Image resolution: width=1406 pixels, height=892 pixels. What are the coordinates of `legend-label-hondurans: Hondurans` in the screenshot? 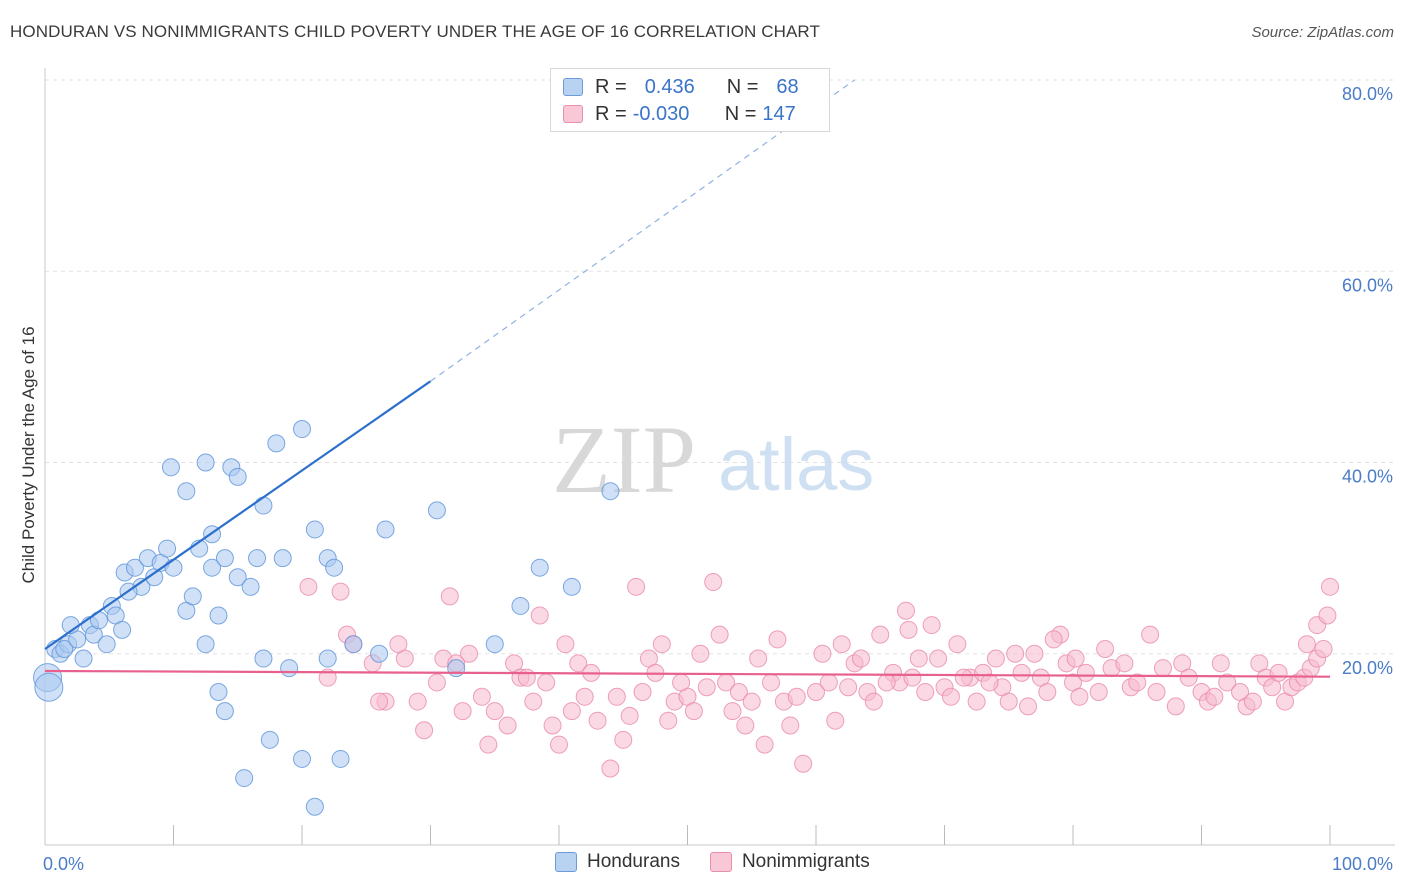 It's located at (633, 861).